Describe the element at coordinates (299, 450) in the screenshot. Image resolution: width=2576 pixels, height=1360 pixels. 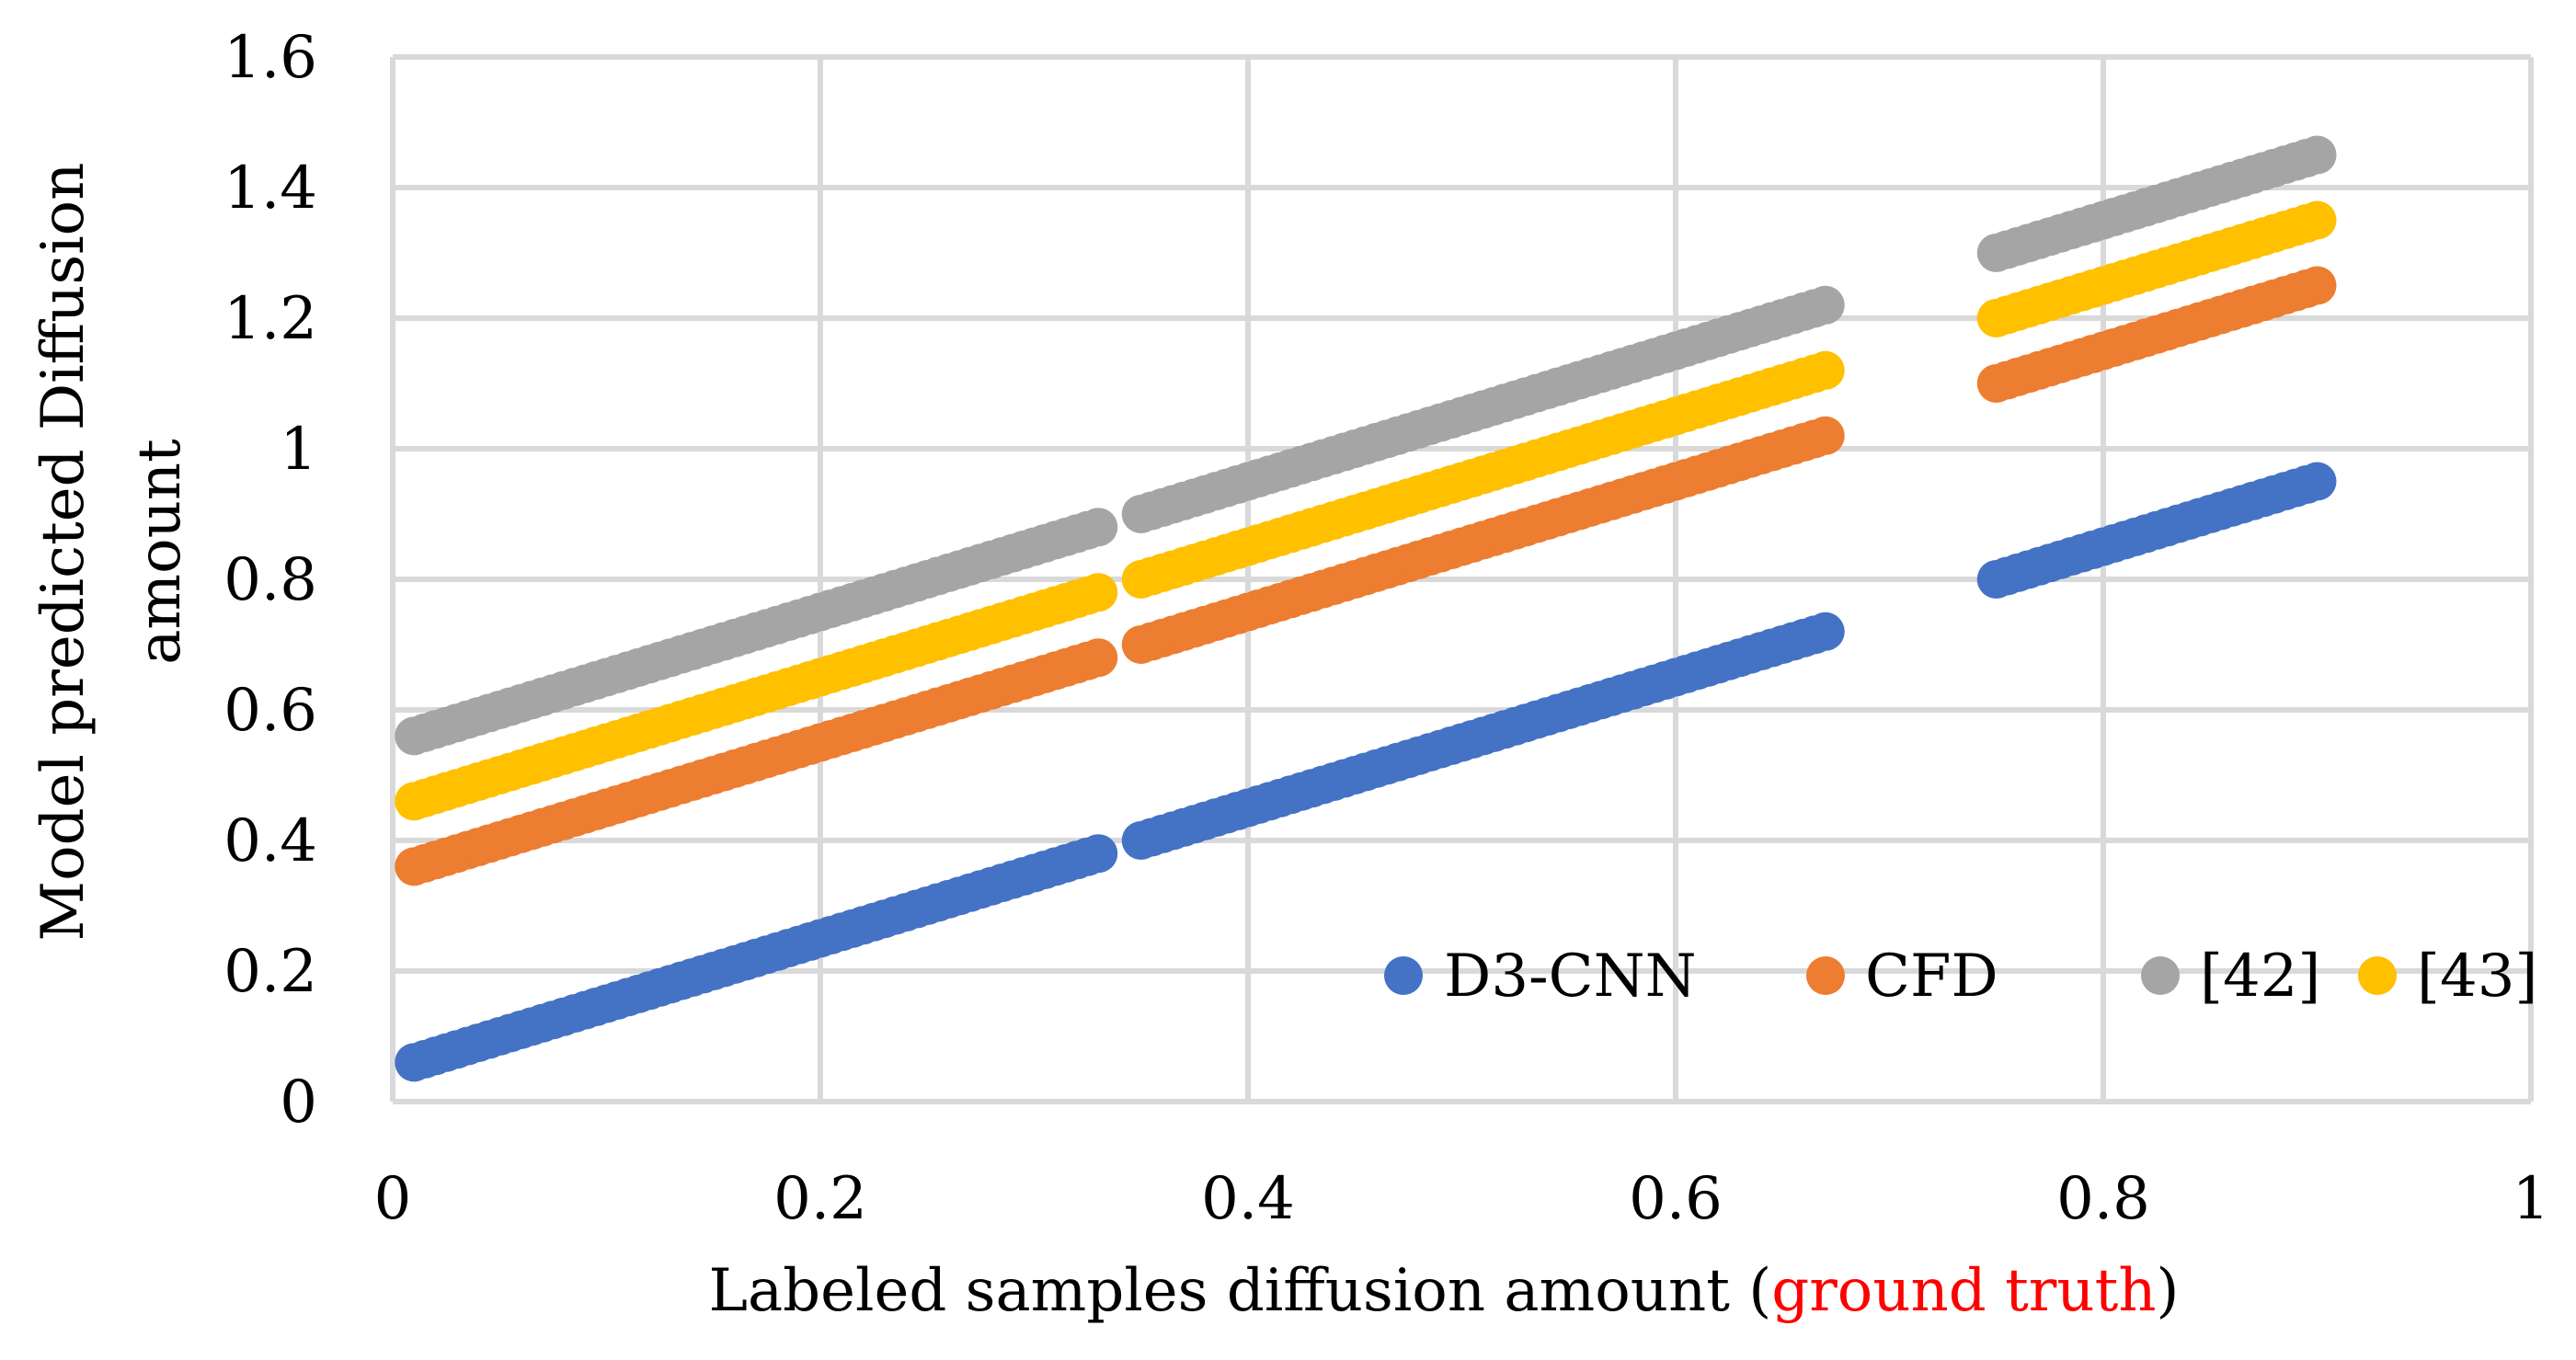
I see `y-tick-label: 1` at that location.